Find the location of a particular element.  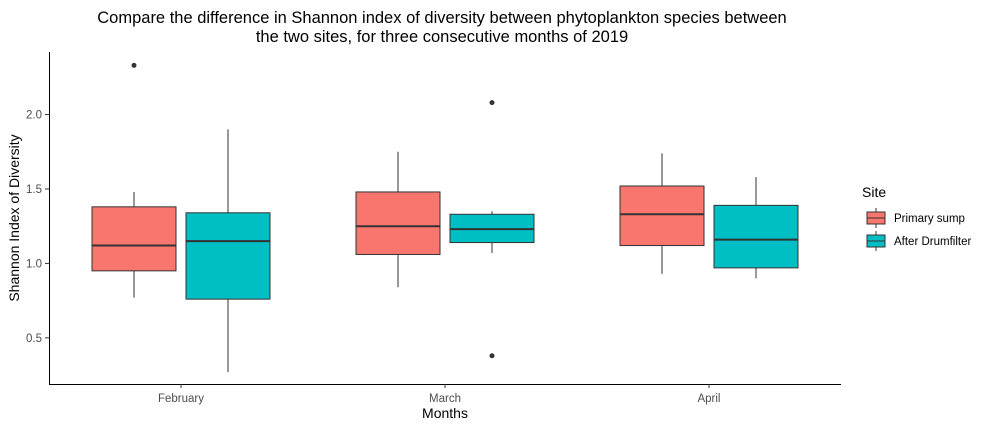

y-tick-label: 0.5 is located at coordinates (34, 339).